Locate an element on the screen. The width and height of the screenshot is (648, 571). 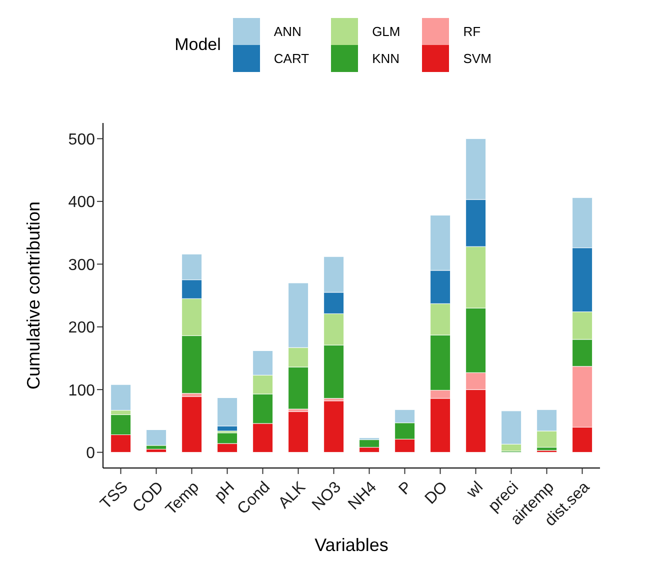
y-tick-label: 500 is located at coordinates (82, 139).